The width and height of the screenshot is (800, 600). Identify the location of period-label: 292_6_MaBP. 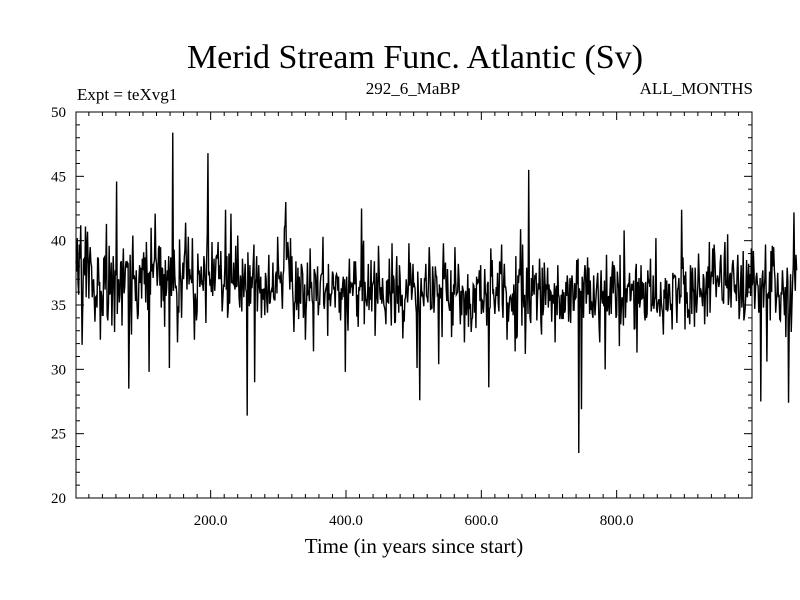
(413, 88).